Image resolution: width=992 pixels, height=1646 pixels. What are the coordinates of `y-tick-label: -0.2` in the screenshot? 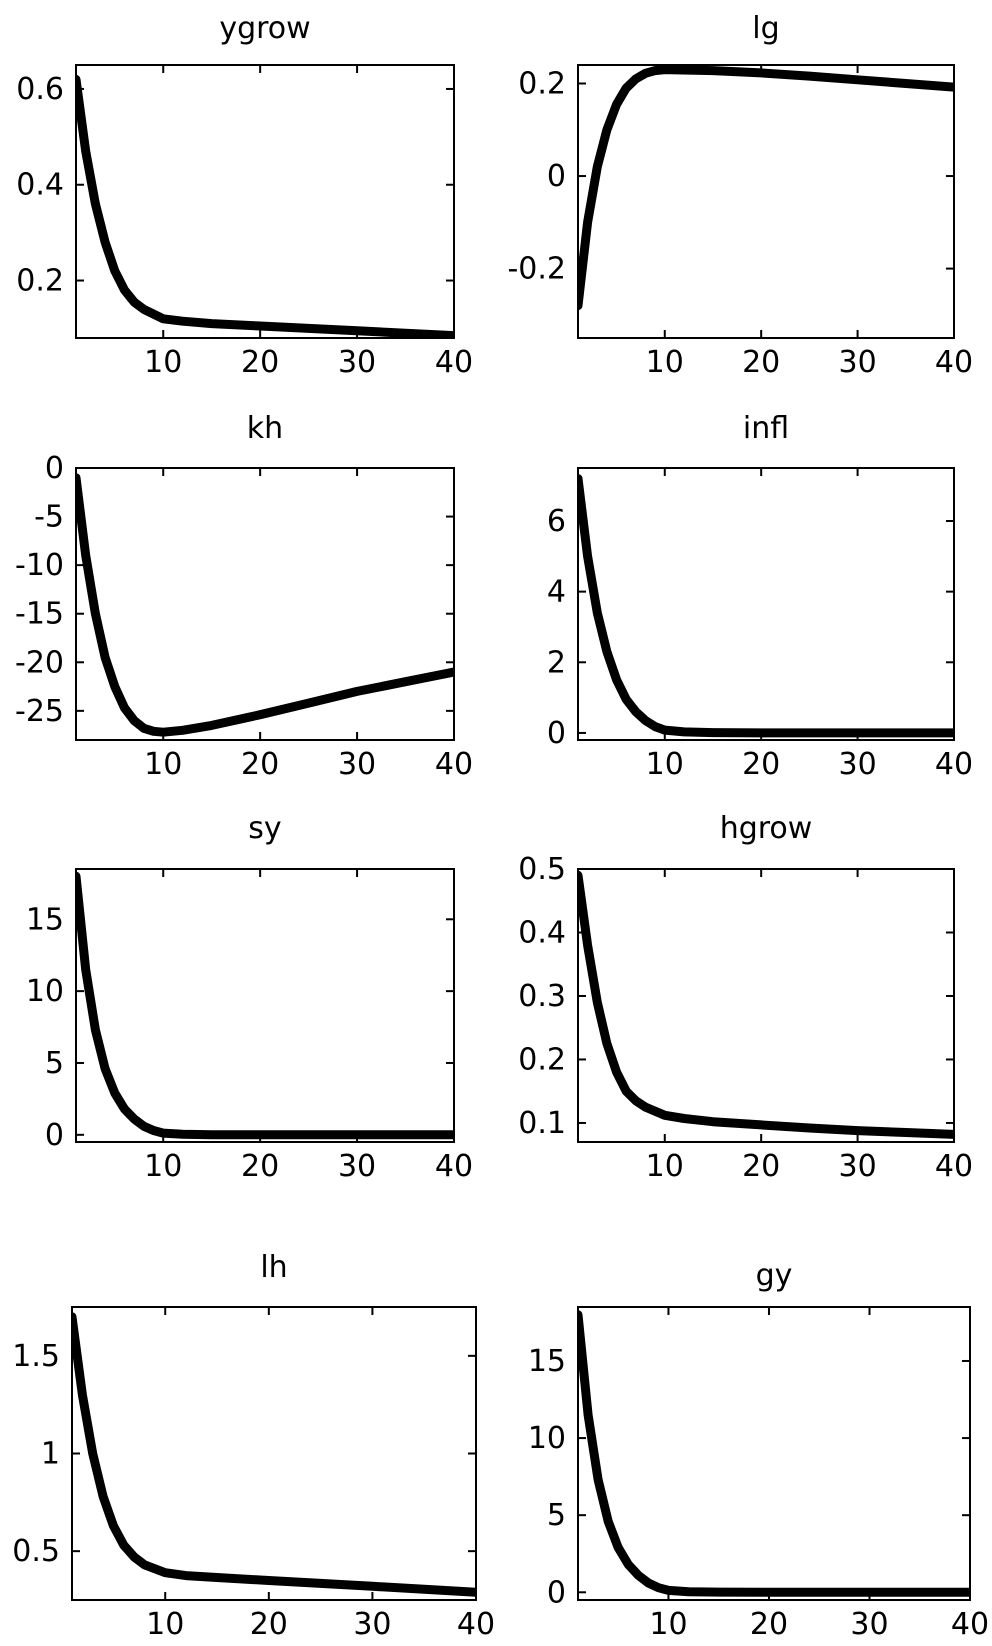 It's located at (536, 269).